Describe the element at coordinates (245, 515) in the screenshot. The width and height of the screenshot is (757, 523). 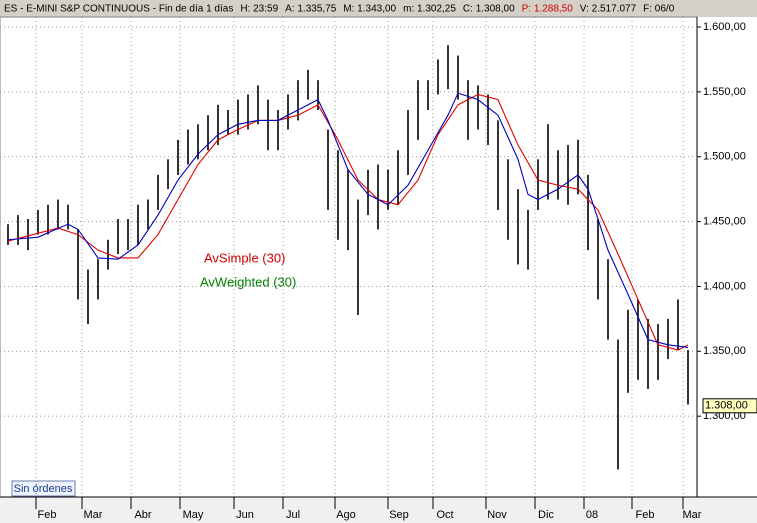
I see `x-tick-label: Jun` at that location.